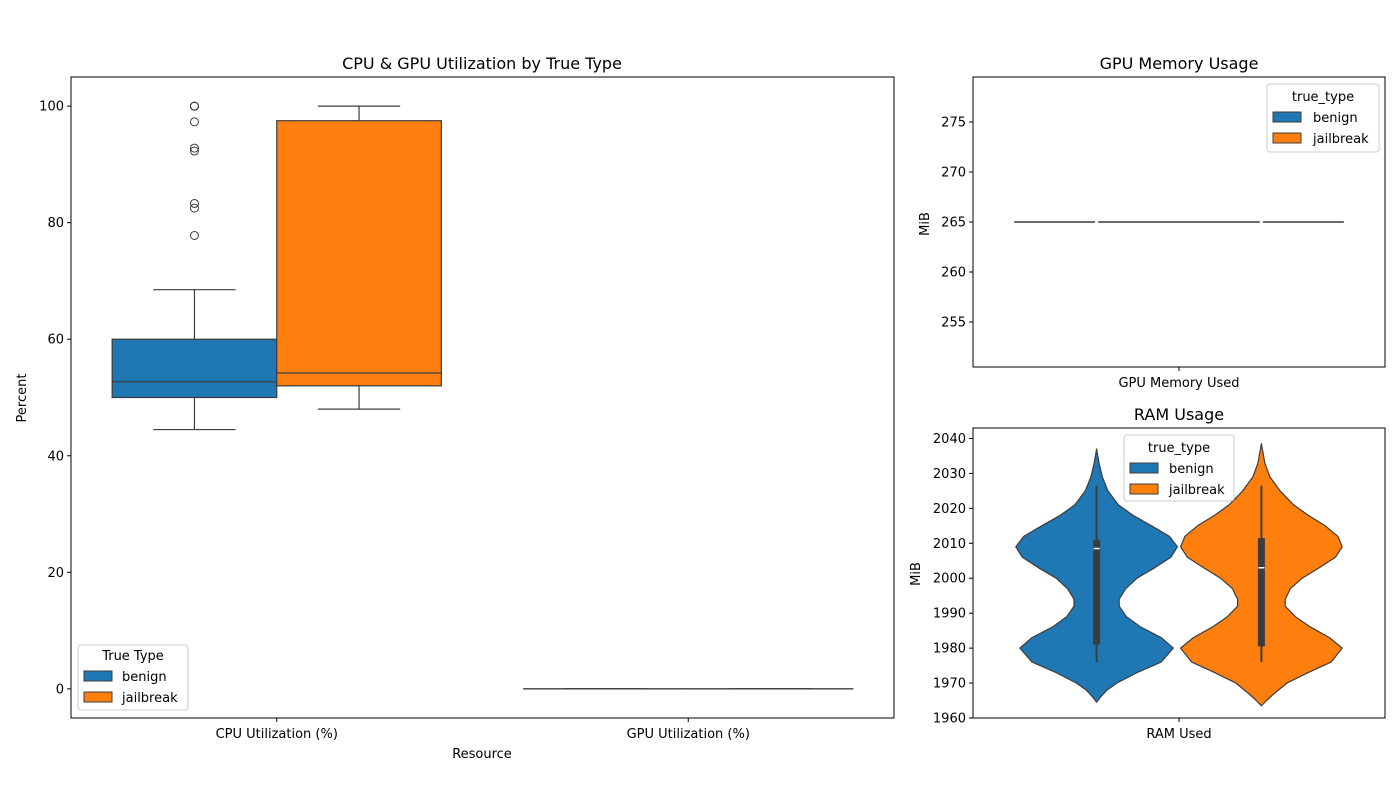 Image resolution: width=1400 pixels, height=800 pixels. What do you see at coordinates (949, 439) in the screenshot?
I see `ram-usage-y-tick-label: 2040` at bounding box center [949, 439].